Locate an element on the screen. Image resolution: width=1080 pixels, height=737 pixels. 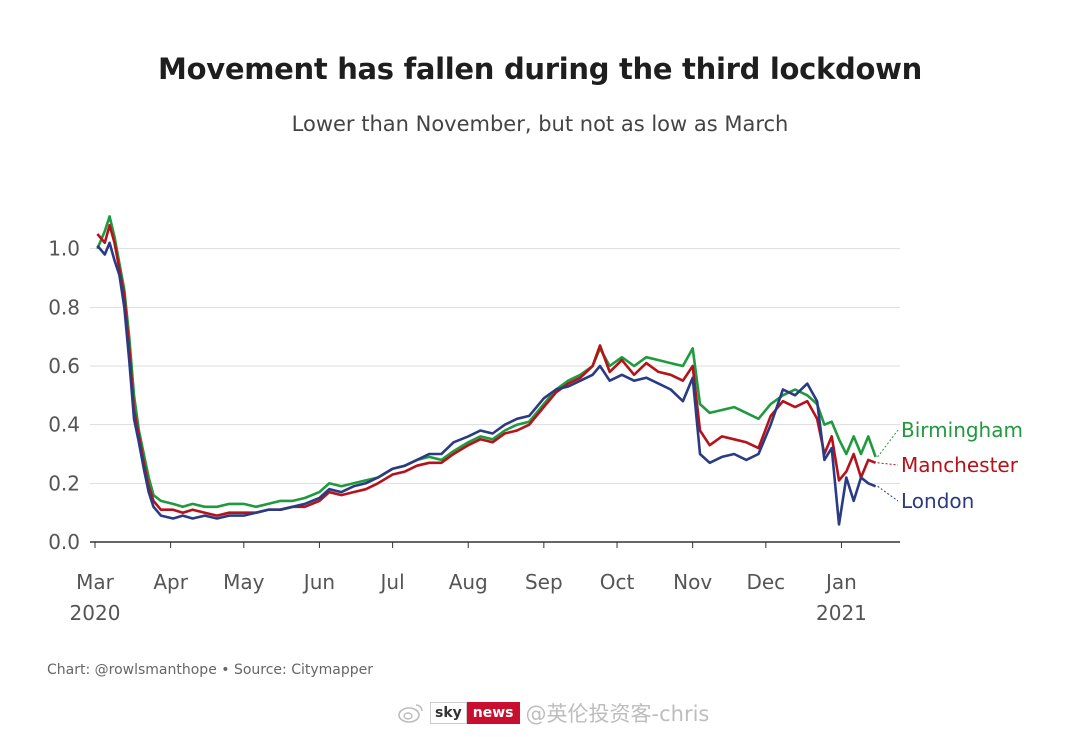
x-tick-label: May is located at coordinates (244, 582).